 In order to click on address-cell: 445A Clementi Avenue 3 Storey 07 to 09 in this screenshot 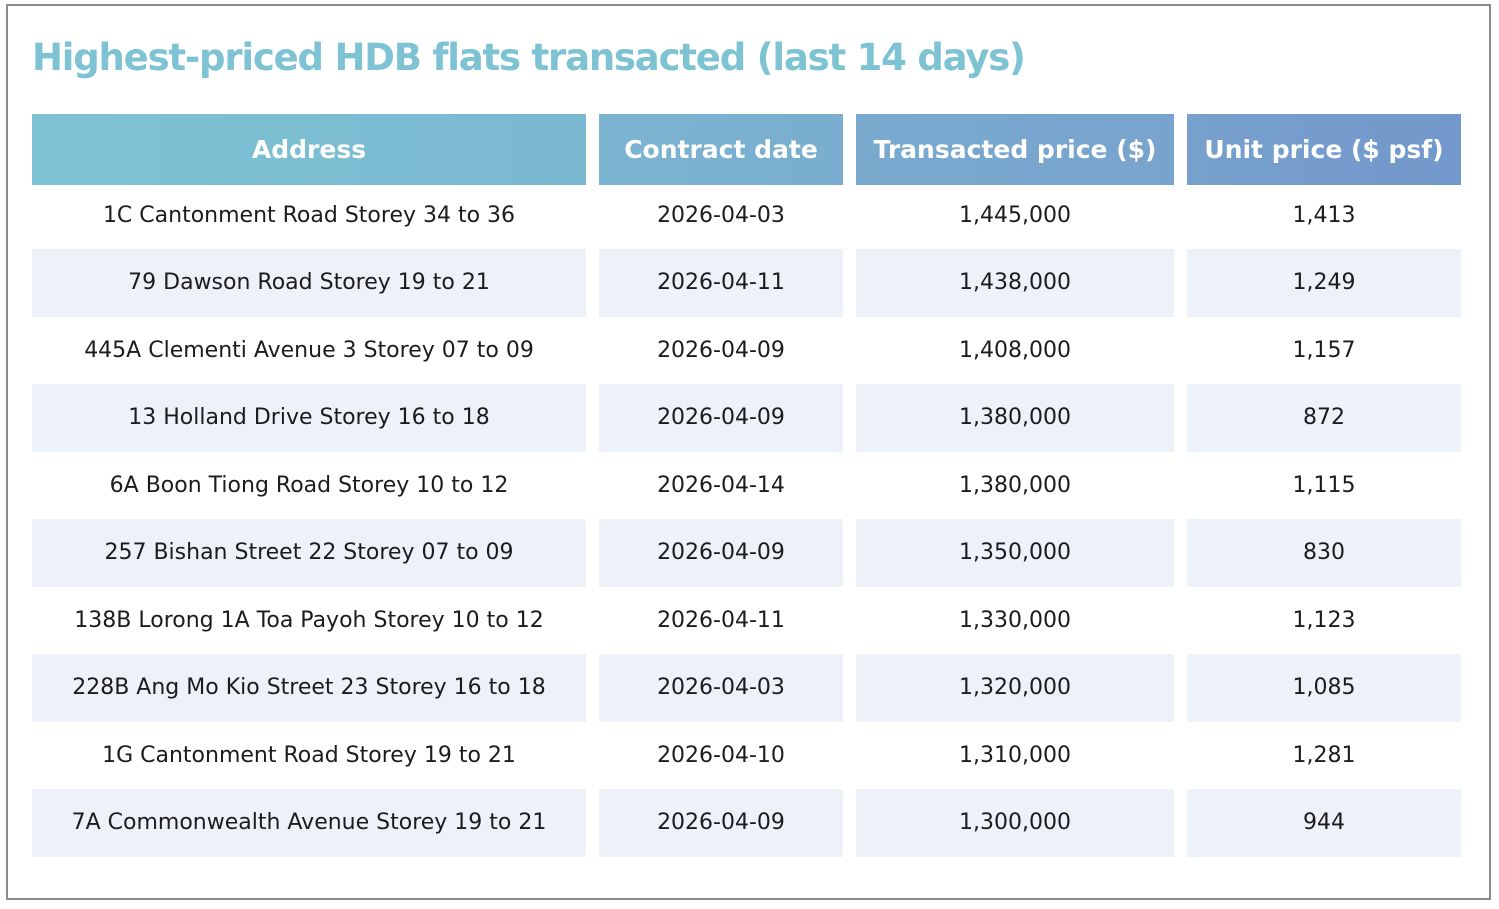, I will do `click(309, 350)`.